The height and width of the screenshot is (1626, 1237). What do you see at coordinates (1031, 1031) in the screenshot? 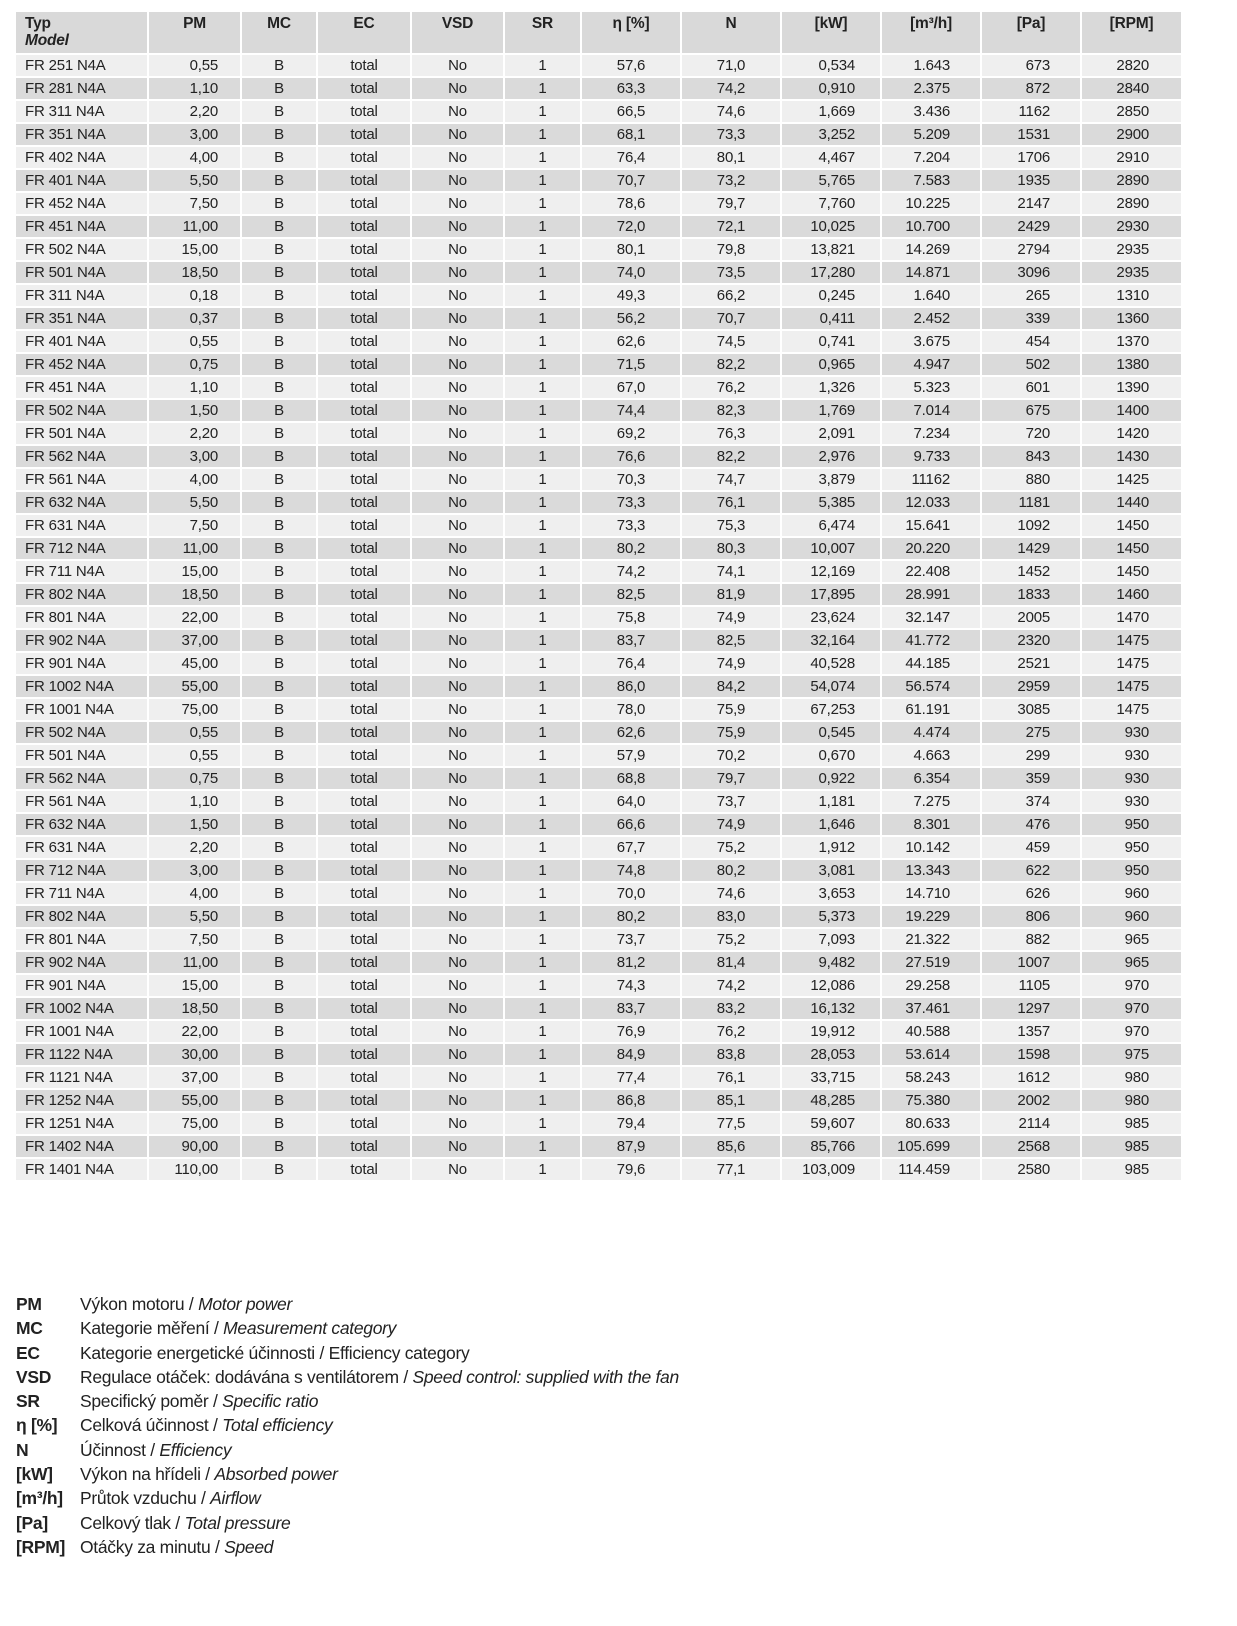
I see `table-cell: 1357` at bounding box center [1031, 1031].